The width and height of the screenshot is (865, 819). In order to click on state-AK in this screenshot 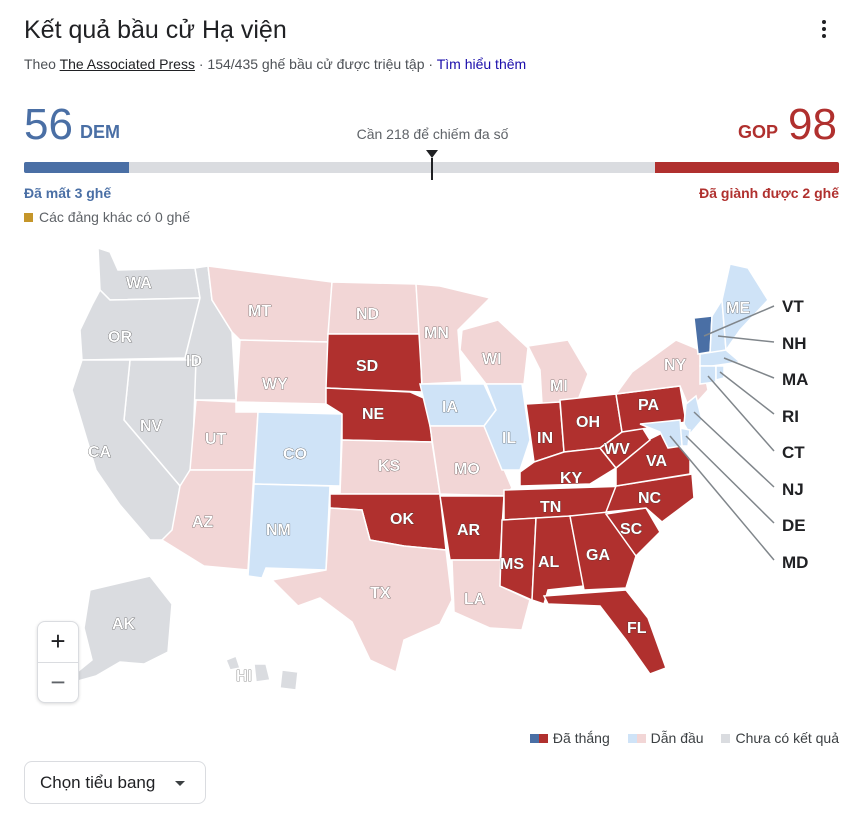, I will do `click(116, 631)`.